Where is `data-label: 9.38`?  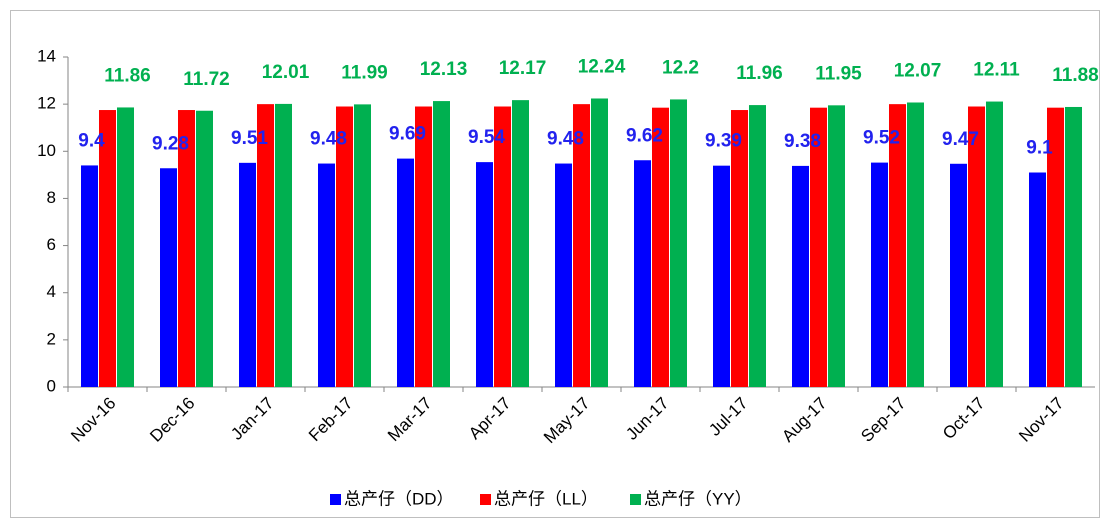
data-label: 9.38 is located at coordinates (802, 141).